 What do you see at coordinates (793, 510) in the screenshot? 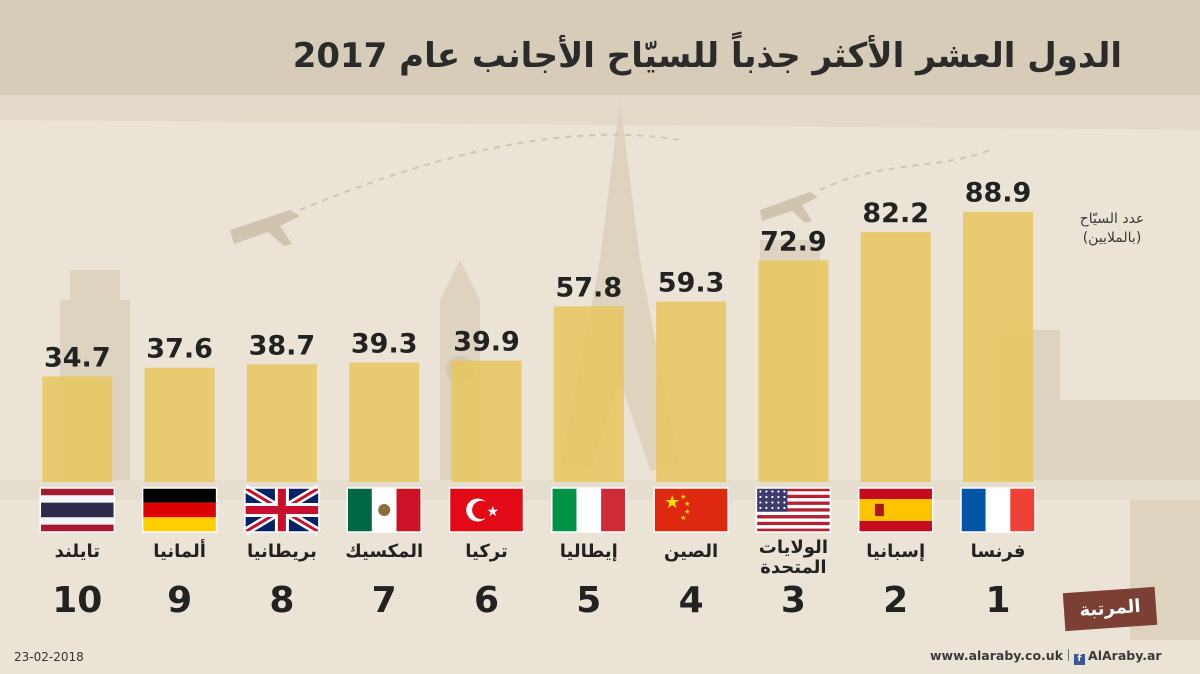
I see `usa-flag` at bounding box center [793, 510].